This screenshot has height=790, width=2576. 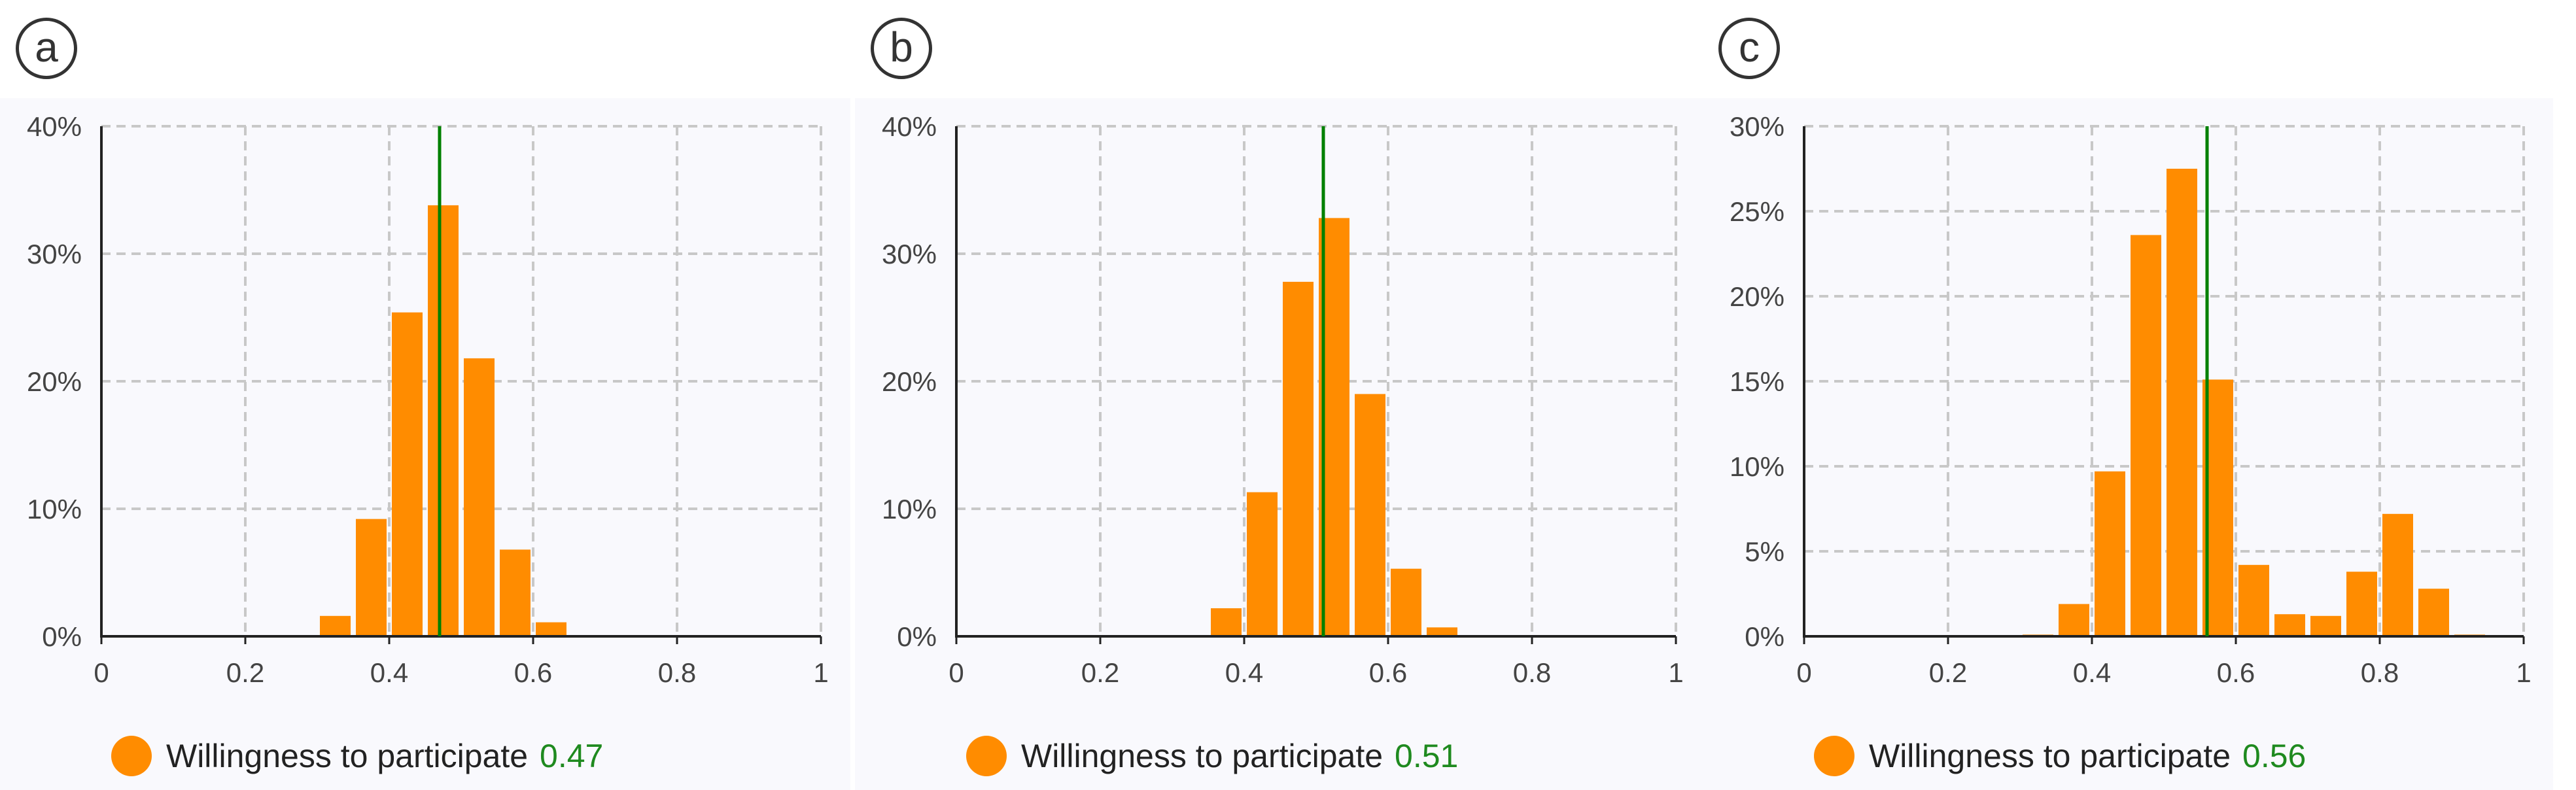 What do you see at coordinates (1757, 381) in the screenshot?
I see `y-tick-label: 15%` at bounding box center [1757, 381].